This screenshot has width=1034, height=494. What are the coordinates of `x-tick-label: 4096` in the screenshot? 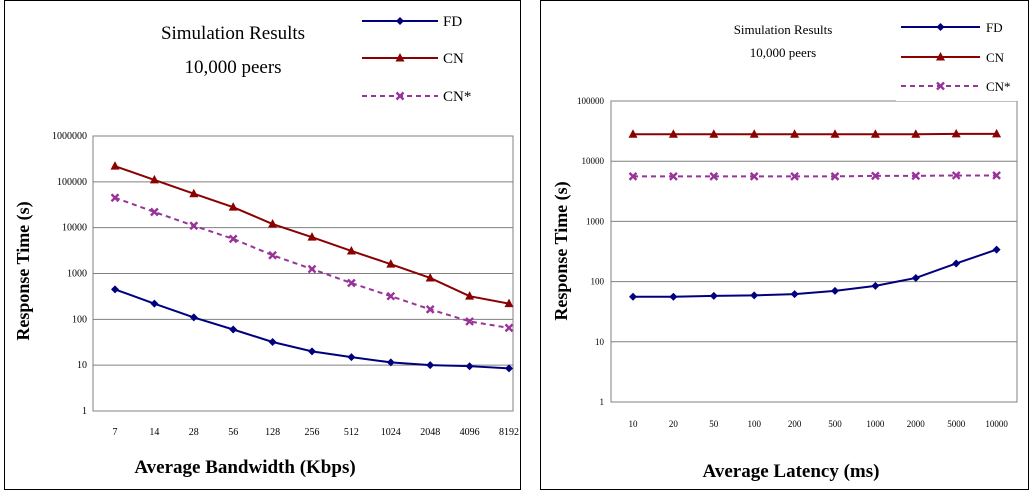 It's located at (470, 432).